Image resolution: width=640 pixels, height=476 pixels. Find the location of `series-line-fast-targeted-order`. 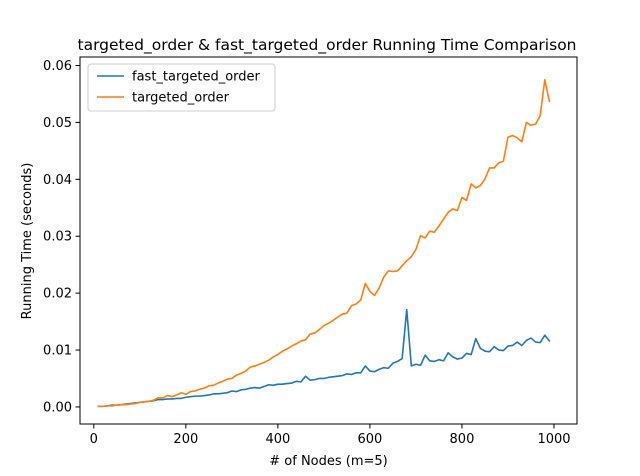

series-line-fast-targeted-order is located at coordinates (324, 358).